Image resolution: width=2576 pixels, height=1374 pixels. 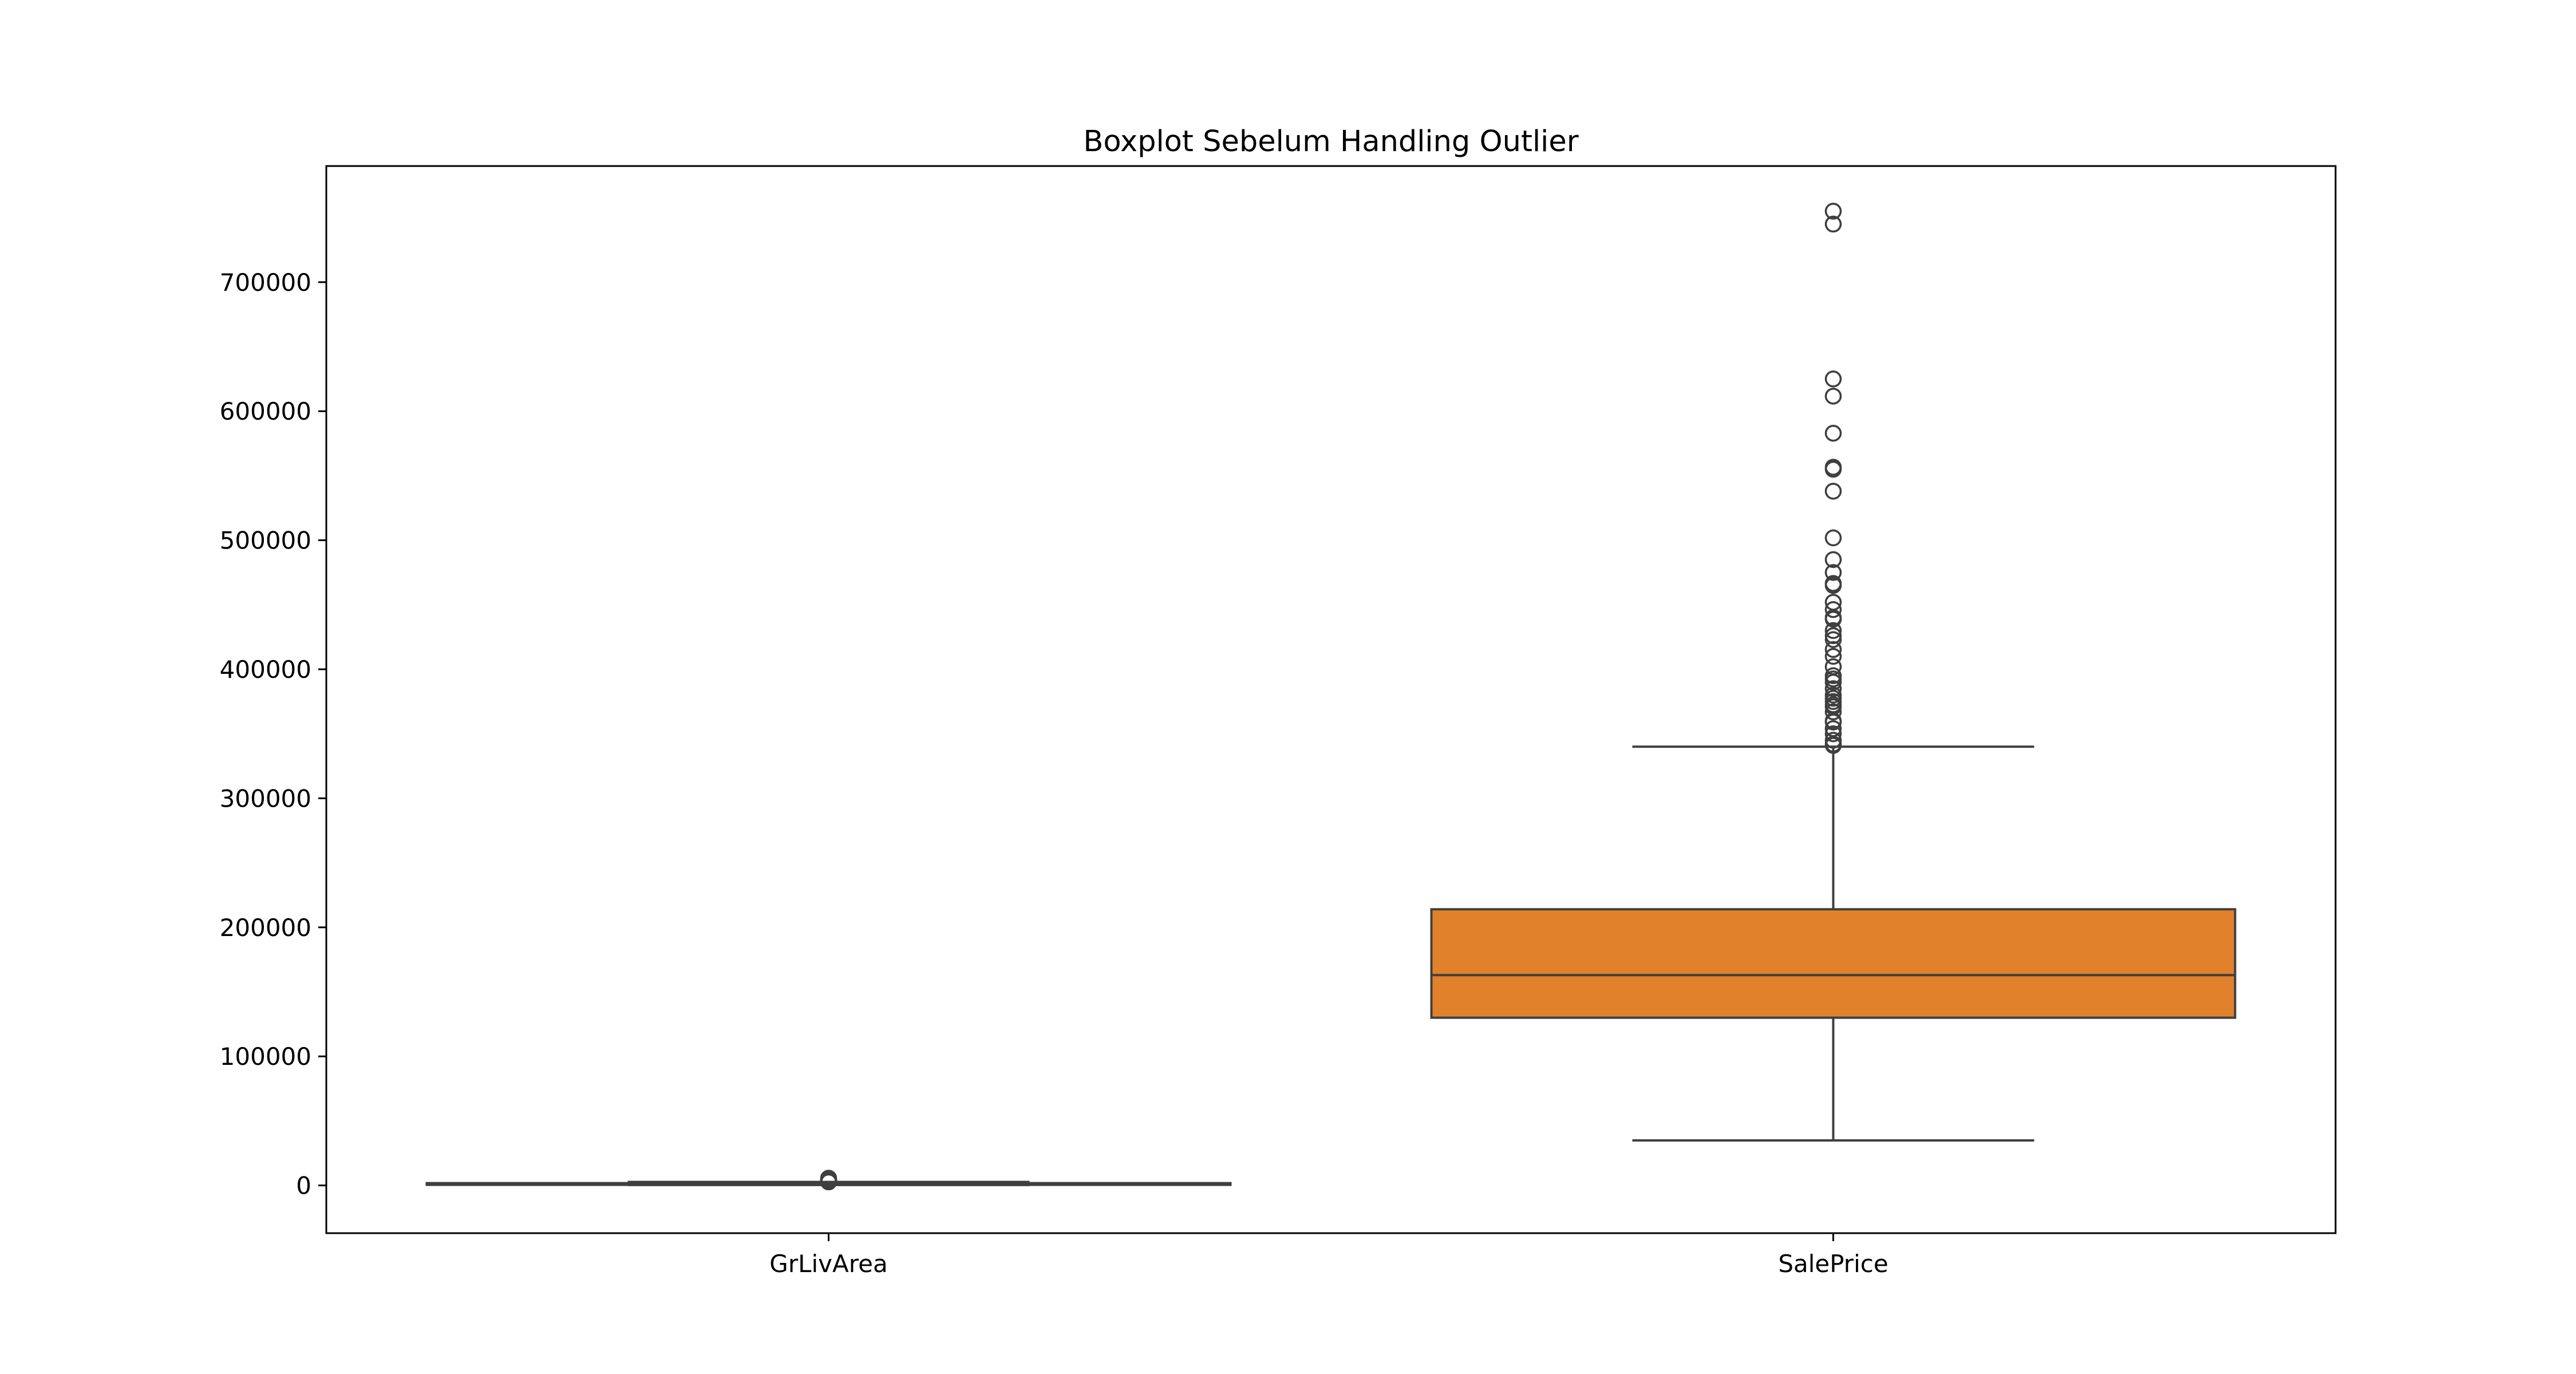 I want to click on y-tick-label: 400000, so click(x=265, y=670).